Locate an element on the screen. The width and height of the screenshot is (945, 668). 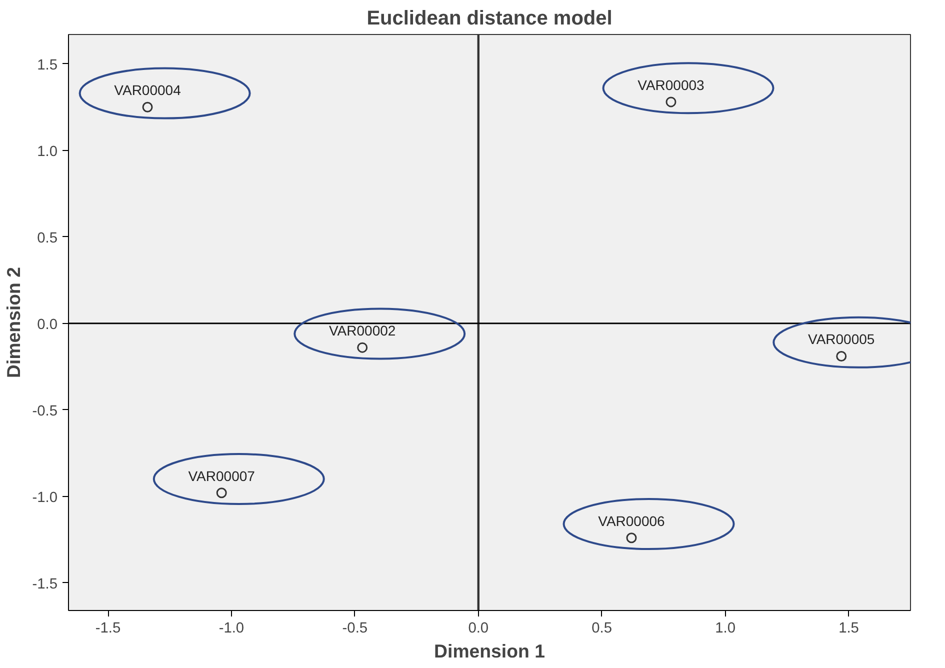
annotation: VAR00006 is located at coordinates (632, 520).